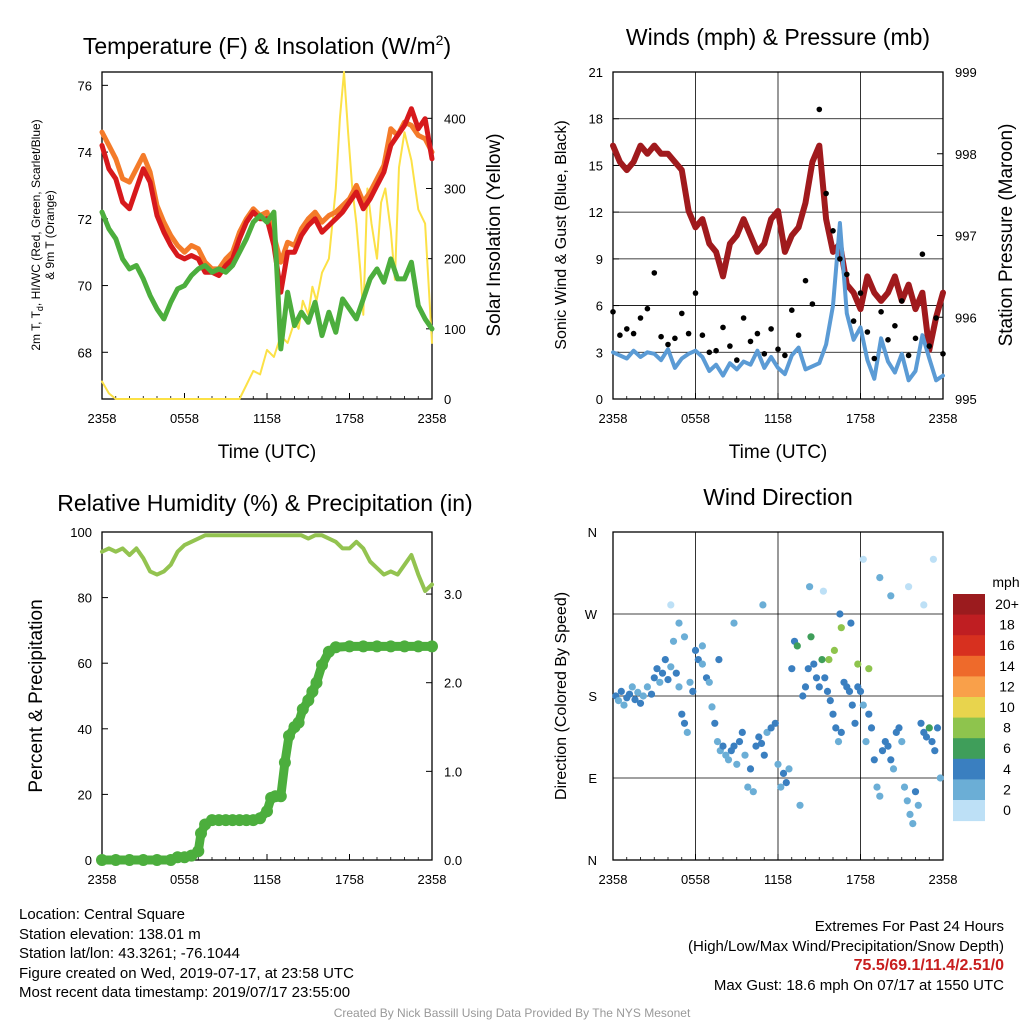 This screenshot has height=1024, width=1024. Describe the element at coordinates (966, 399) in the screenshot. I see `y2-tick-label: 995` at that location.